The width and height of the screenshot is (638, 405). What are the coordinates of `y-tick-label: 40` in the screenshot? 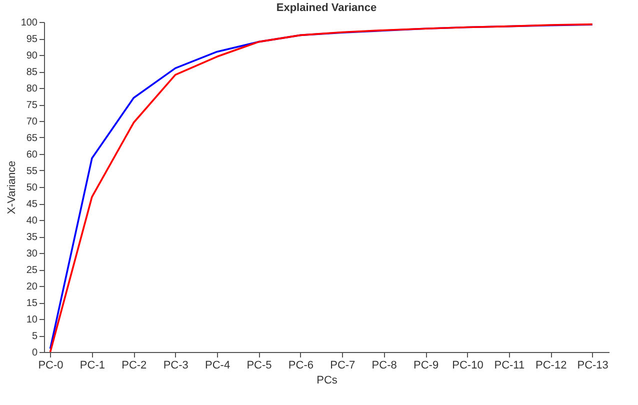 It's located at (32, 221).